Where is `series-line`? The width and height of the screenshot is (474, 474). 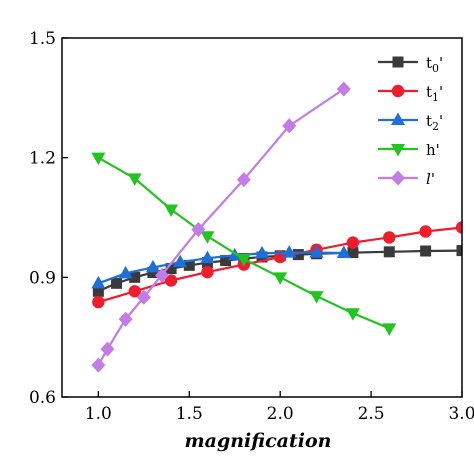 series-line is located at coordinates (221, 268).